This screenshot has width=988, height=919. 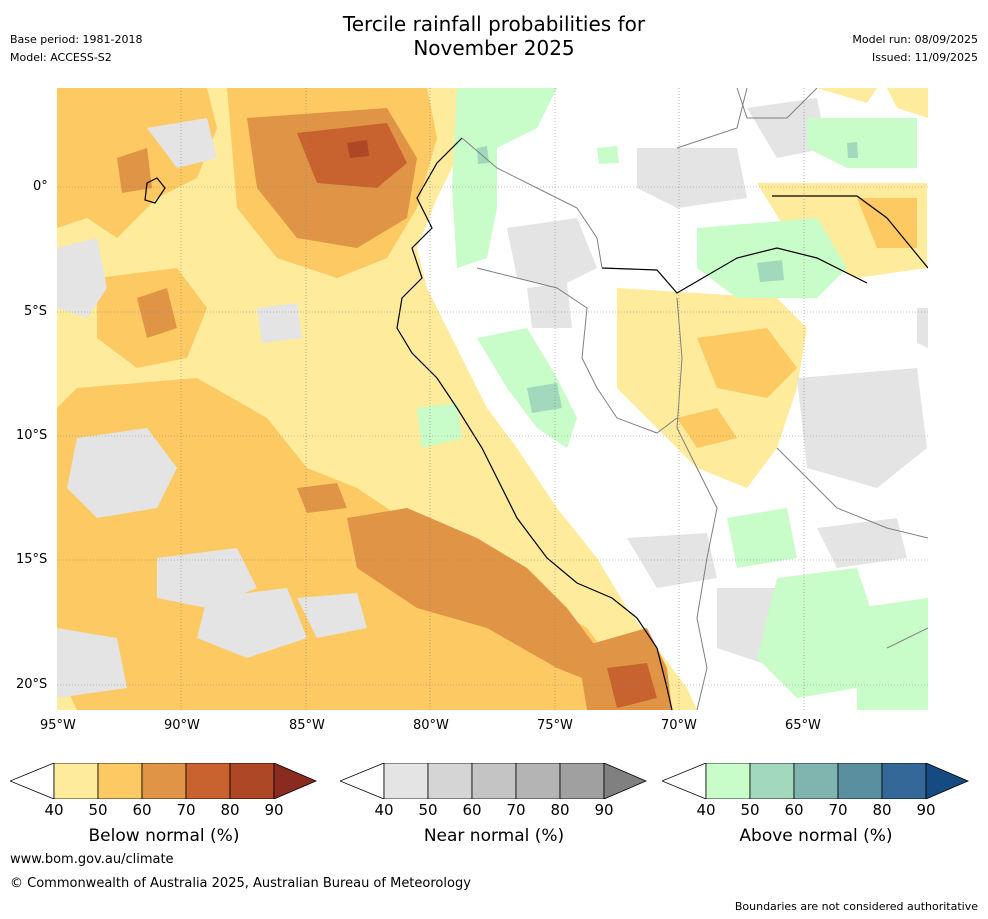 What do you see at coordinates (816, 811) in the screenshot?
I see `above-normal-ticks: 40 50 60 70 80 90` at bounding box center [816, 811].